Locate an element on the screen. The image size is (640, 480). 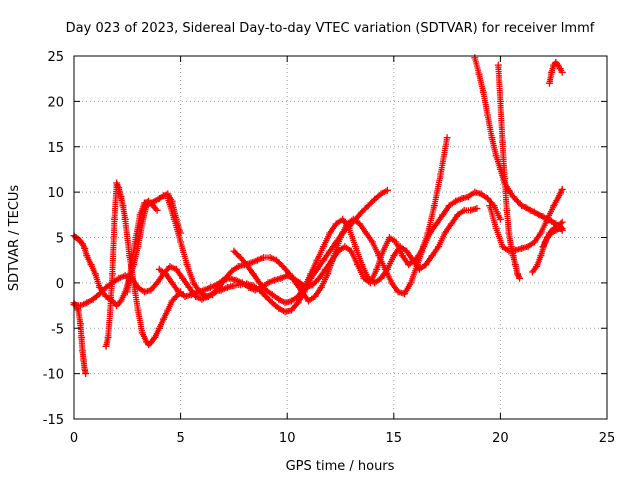
series-arc7 is located at coordinates (355, 256).